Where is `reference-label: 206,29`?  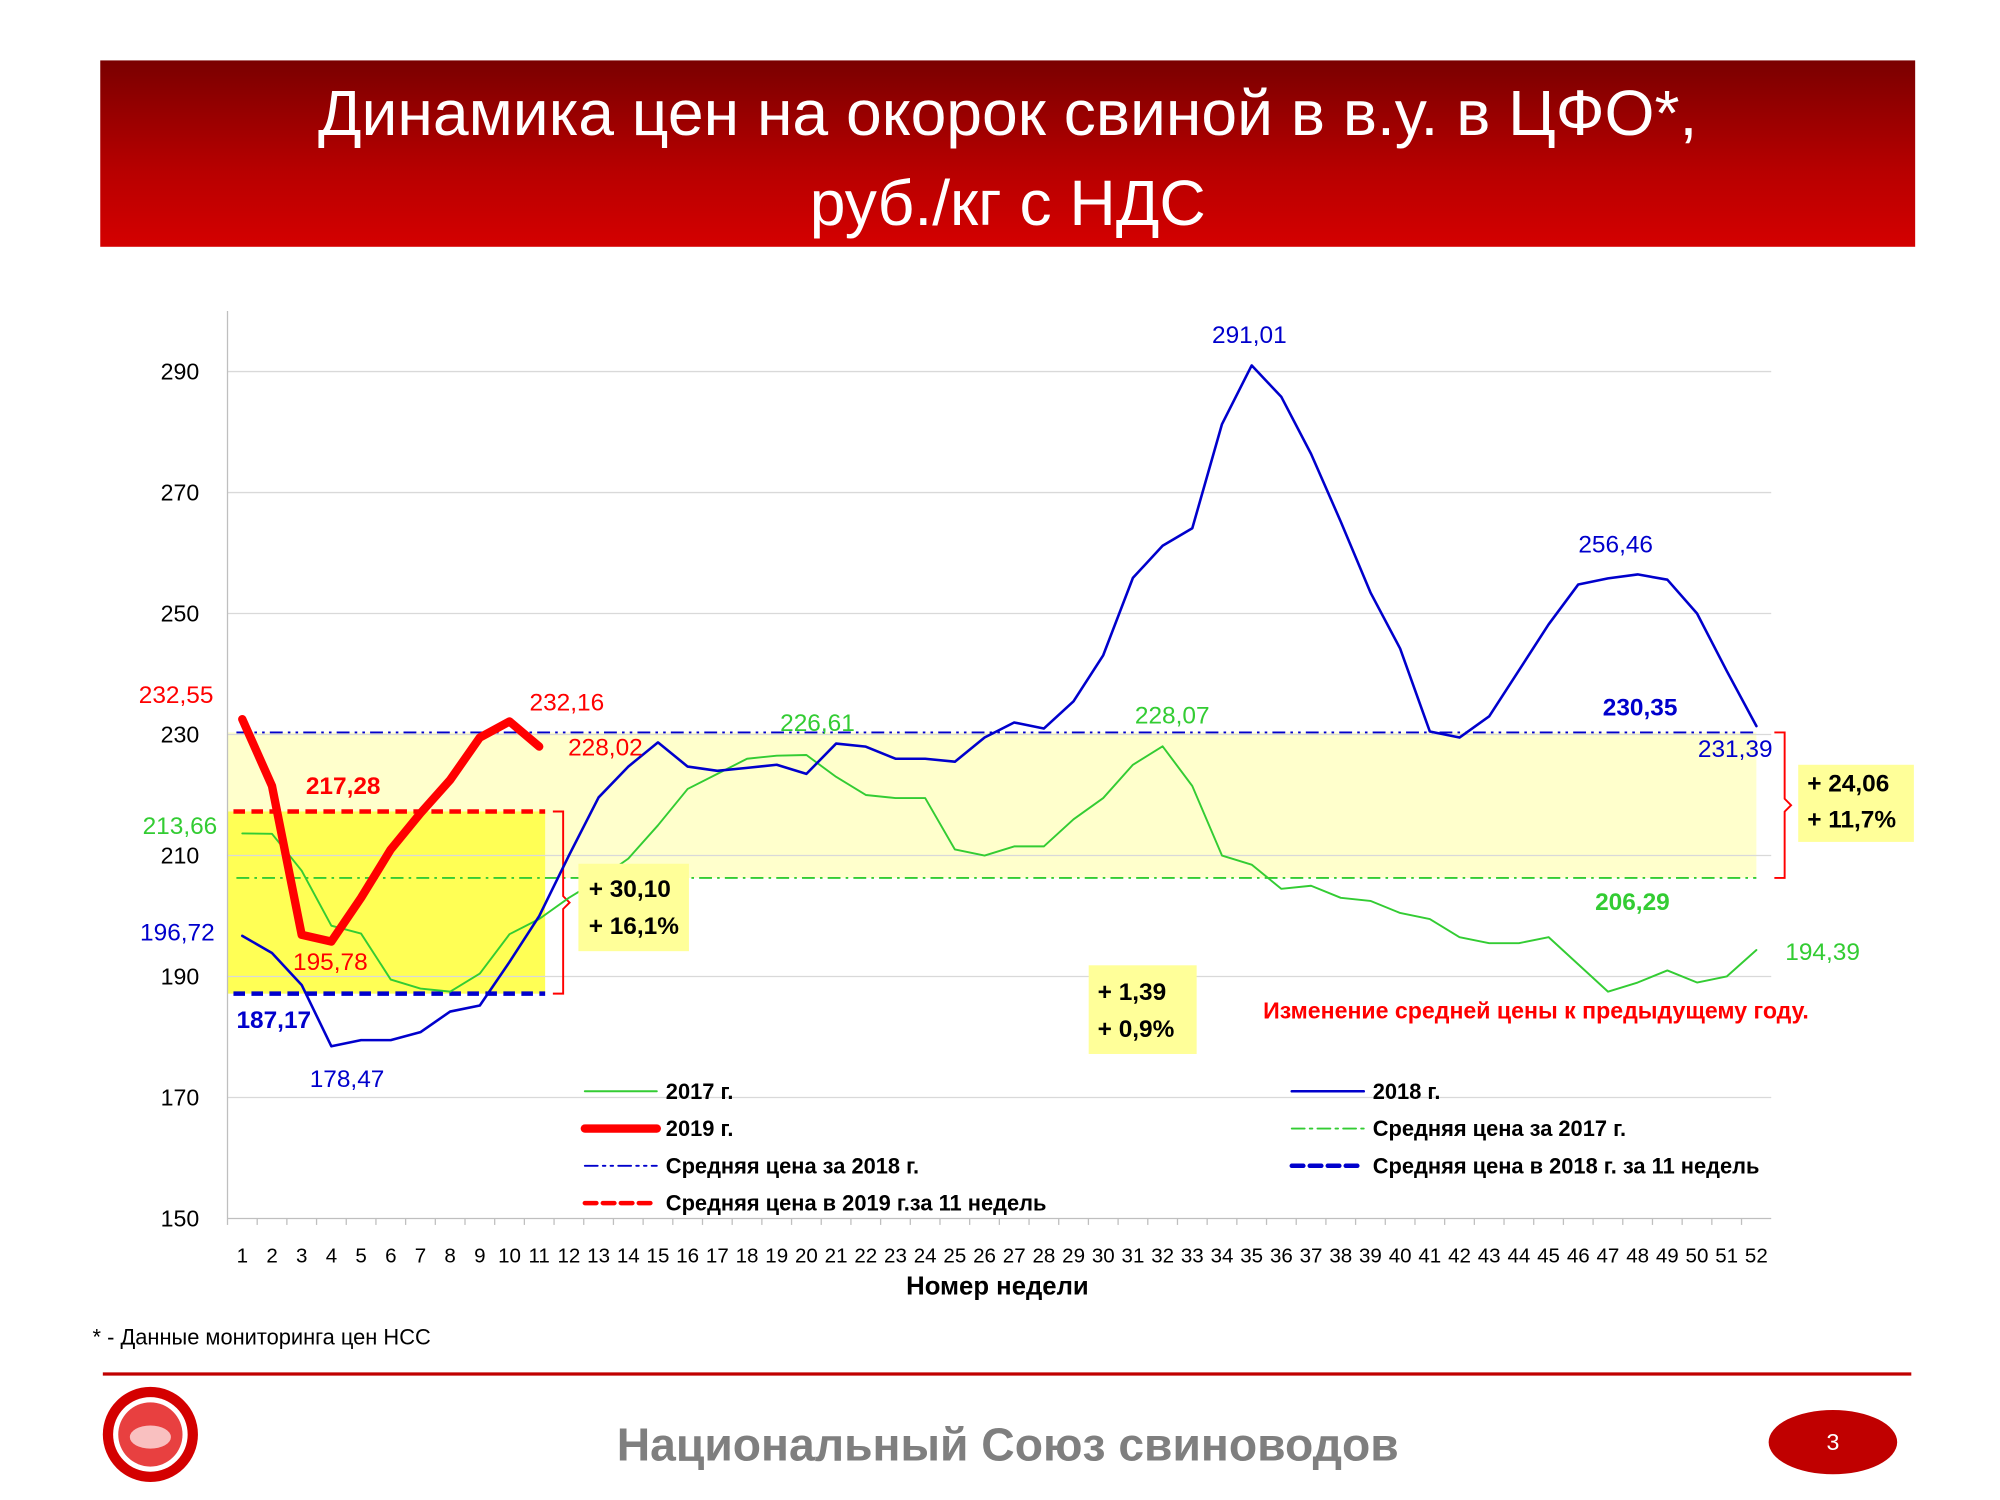
reference-label: 206,29 is located at coordinates (1632, 902).